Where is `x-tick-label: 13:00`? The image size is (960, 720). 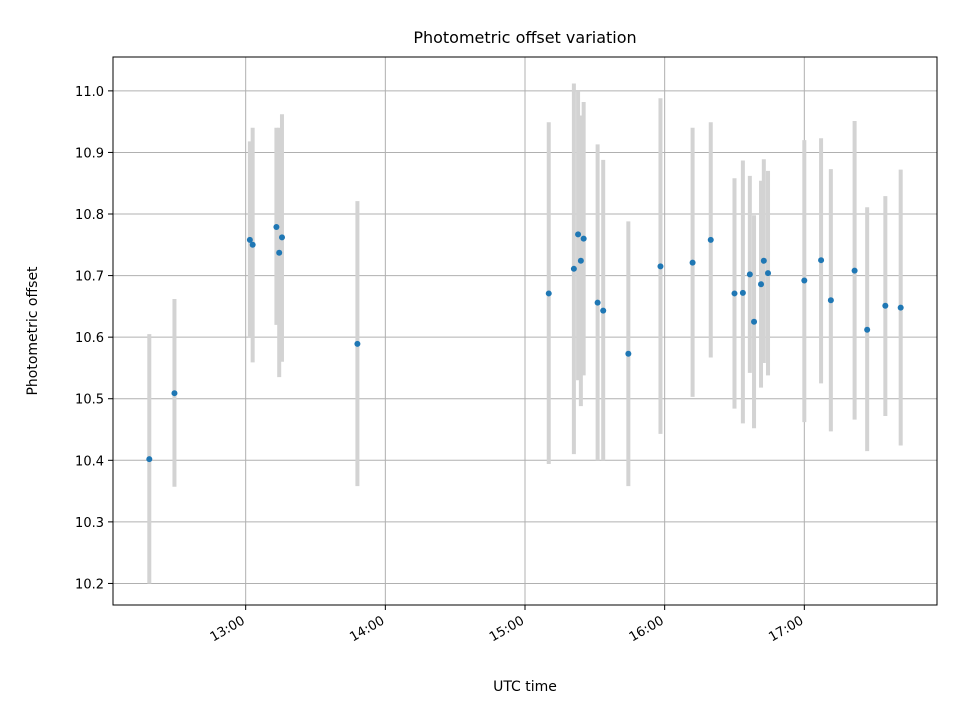
x-tick-label: 13:00 is located at coordinates (228, 629).